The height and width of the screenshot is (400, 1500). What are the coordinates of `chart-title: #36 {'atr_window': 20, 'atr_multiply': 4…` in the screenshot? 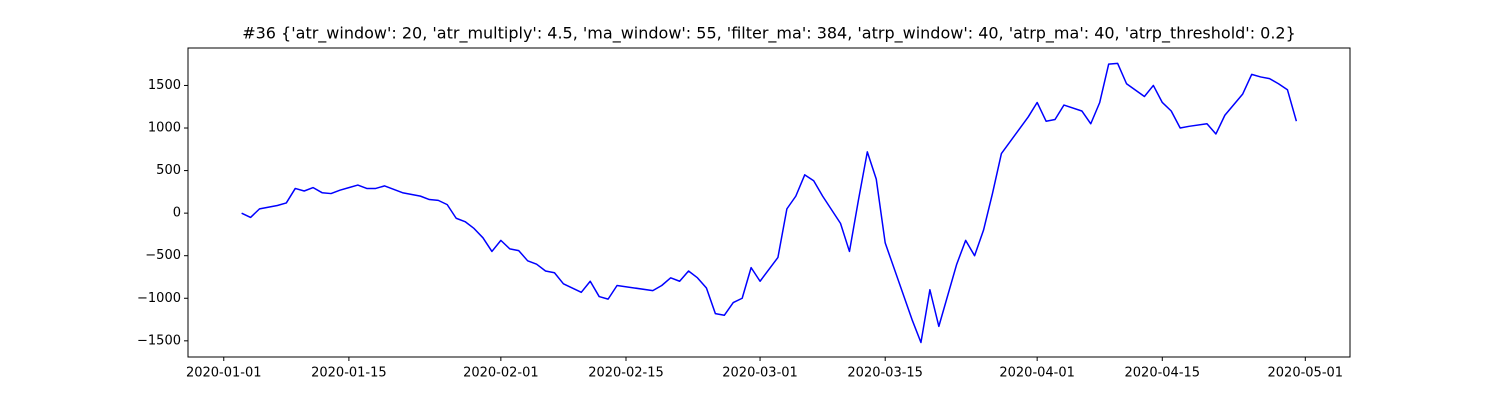 It's located at (769, 34).